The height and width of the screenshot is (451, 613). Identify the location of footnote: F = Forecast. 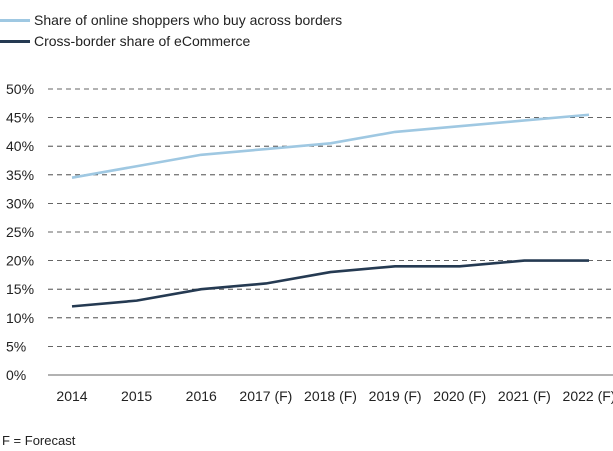
(39, 440).